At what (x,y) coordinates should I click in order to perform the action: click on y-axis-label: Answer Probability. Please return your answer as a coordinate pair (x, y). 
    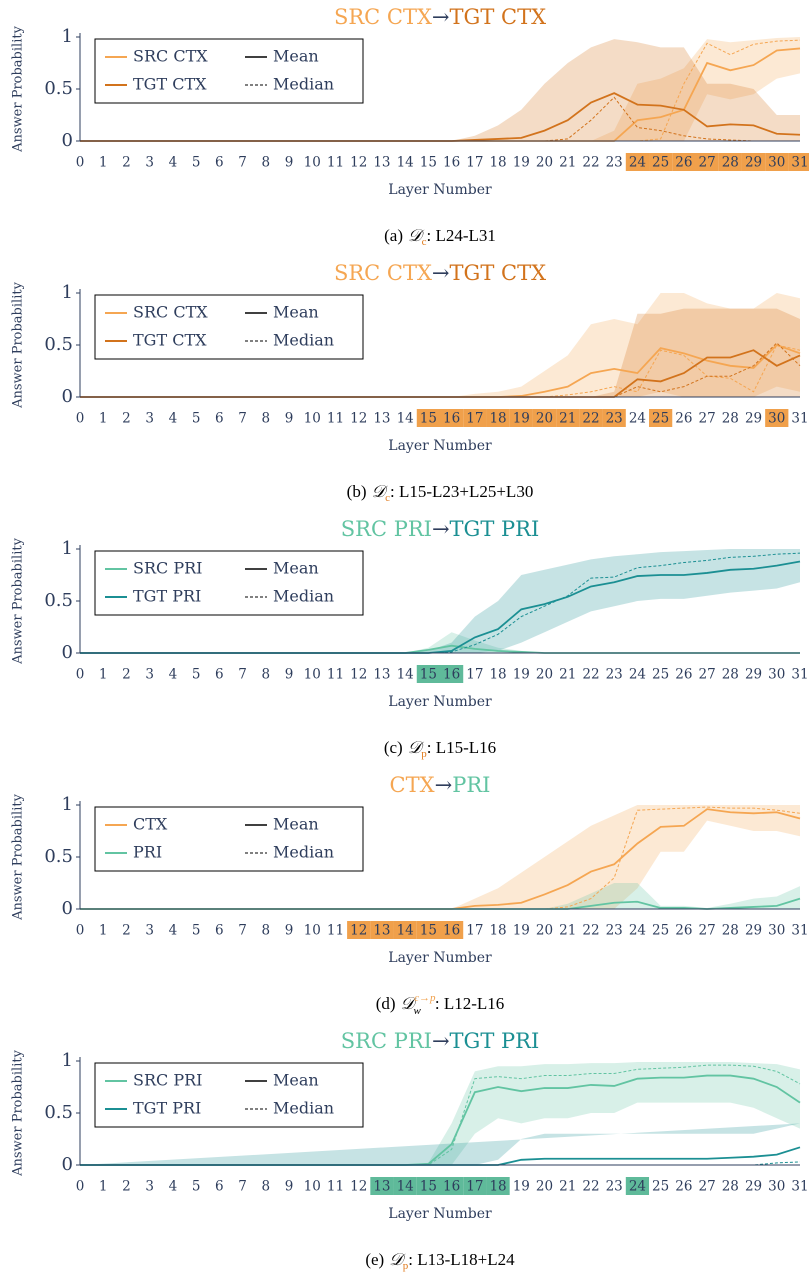
    Looking at the image, I should click on (18, 856).